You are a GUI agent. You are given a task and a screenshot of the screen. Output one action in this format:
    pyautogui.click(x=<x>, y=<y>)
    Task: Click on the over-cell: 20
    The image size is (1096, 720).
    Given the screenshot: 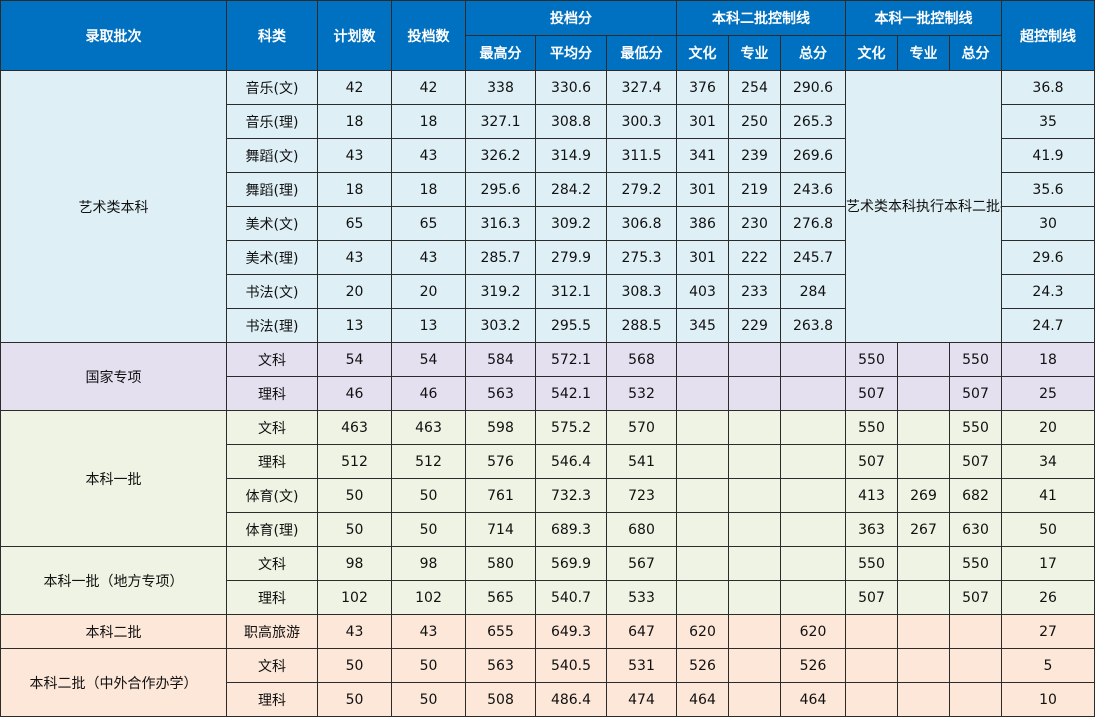 What is the action you would take?
    pyautogui.click(x=1048, y=427)
    